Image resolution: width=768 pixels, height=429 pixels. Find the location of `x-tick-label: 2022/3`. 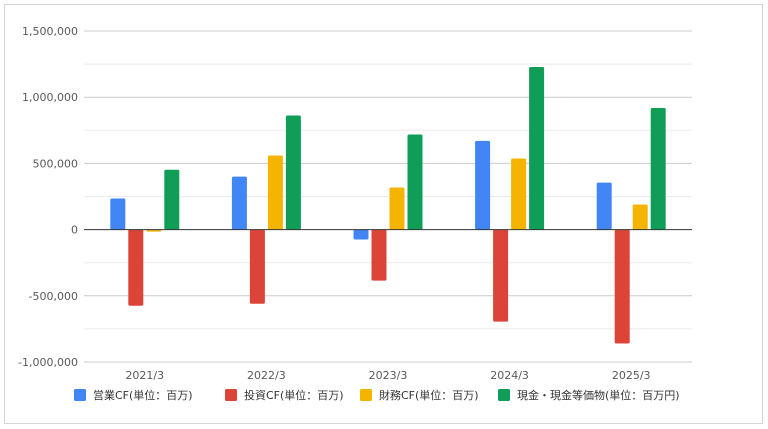

x-tick-label: 2022/3 is located at coordinates (266, 375).